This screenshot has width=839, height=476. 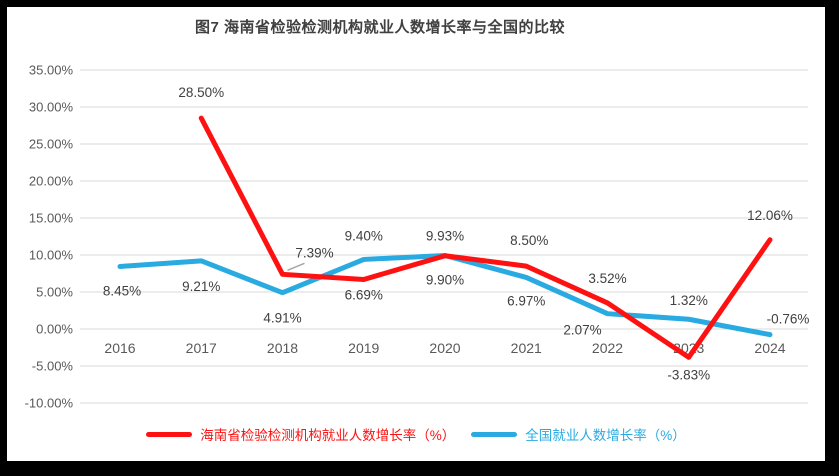 What do you see at coordinates (201, 92) in the screenshot?
I see `data-point-label: 28.50%` at bounding box center [201, 92].